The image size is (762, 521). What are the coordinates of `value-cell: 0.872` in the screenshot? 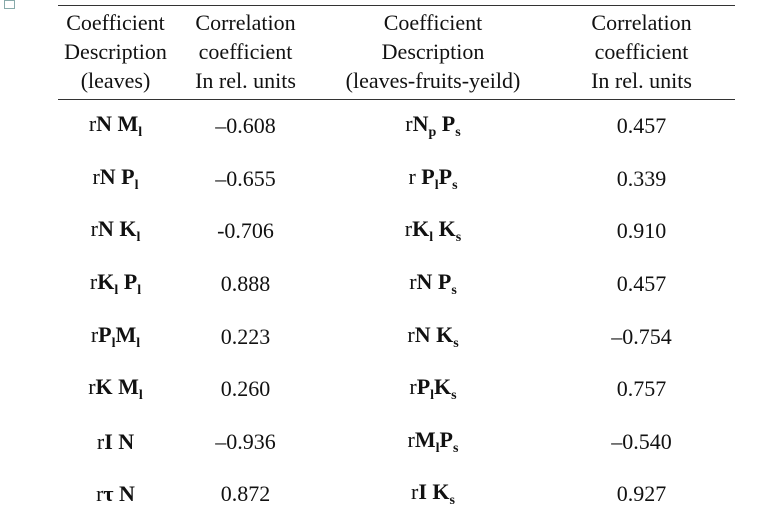 It's located at (245, 494).